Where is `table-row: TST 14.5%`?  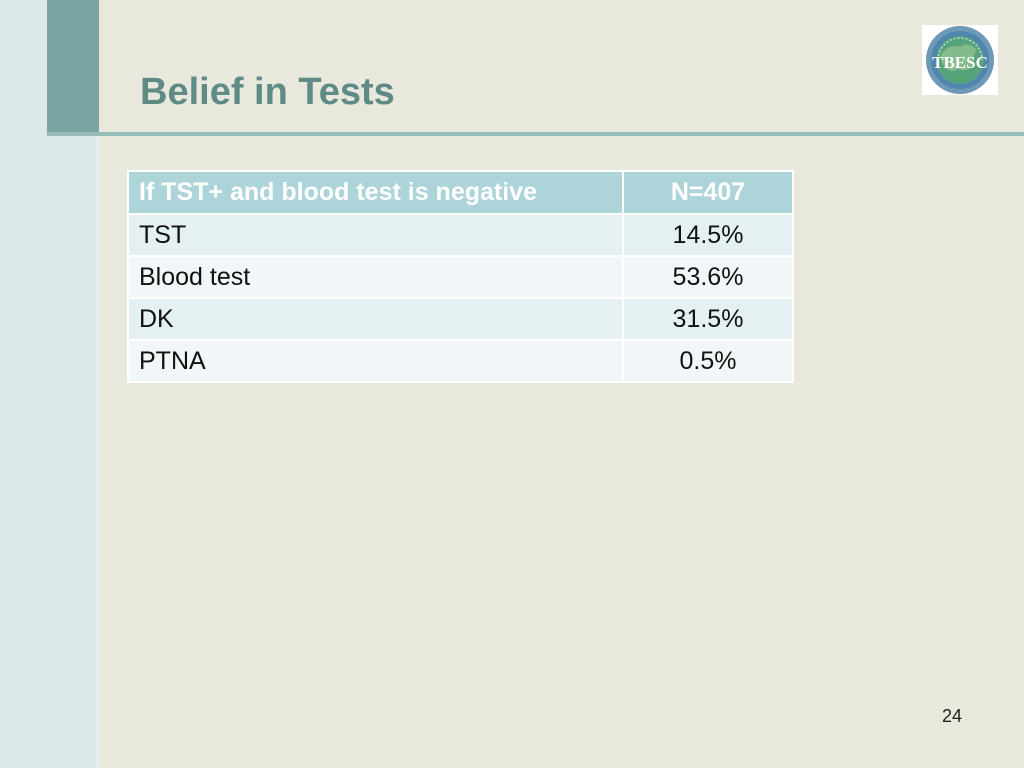
table-row: TST 14.5% is located at coordinates (460, 235).